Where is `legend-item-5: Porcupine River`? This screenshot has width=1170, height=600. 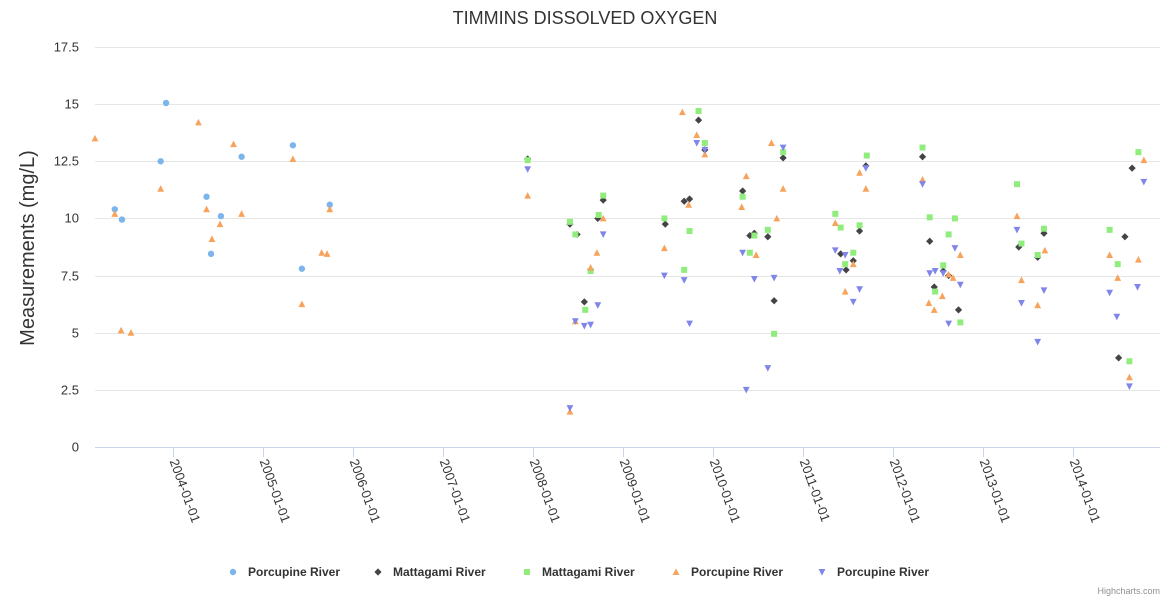
legend-item-5: Porcupine River is located at coordinates (874, 572).